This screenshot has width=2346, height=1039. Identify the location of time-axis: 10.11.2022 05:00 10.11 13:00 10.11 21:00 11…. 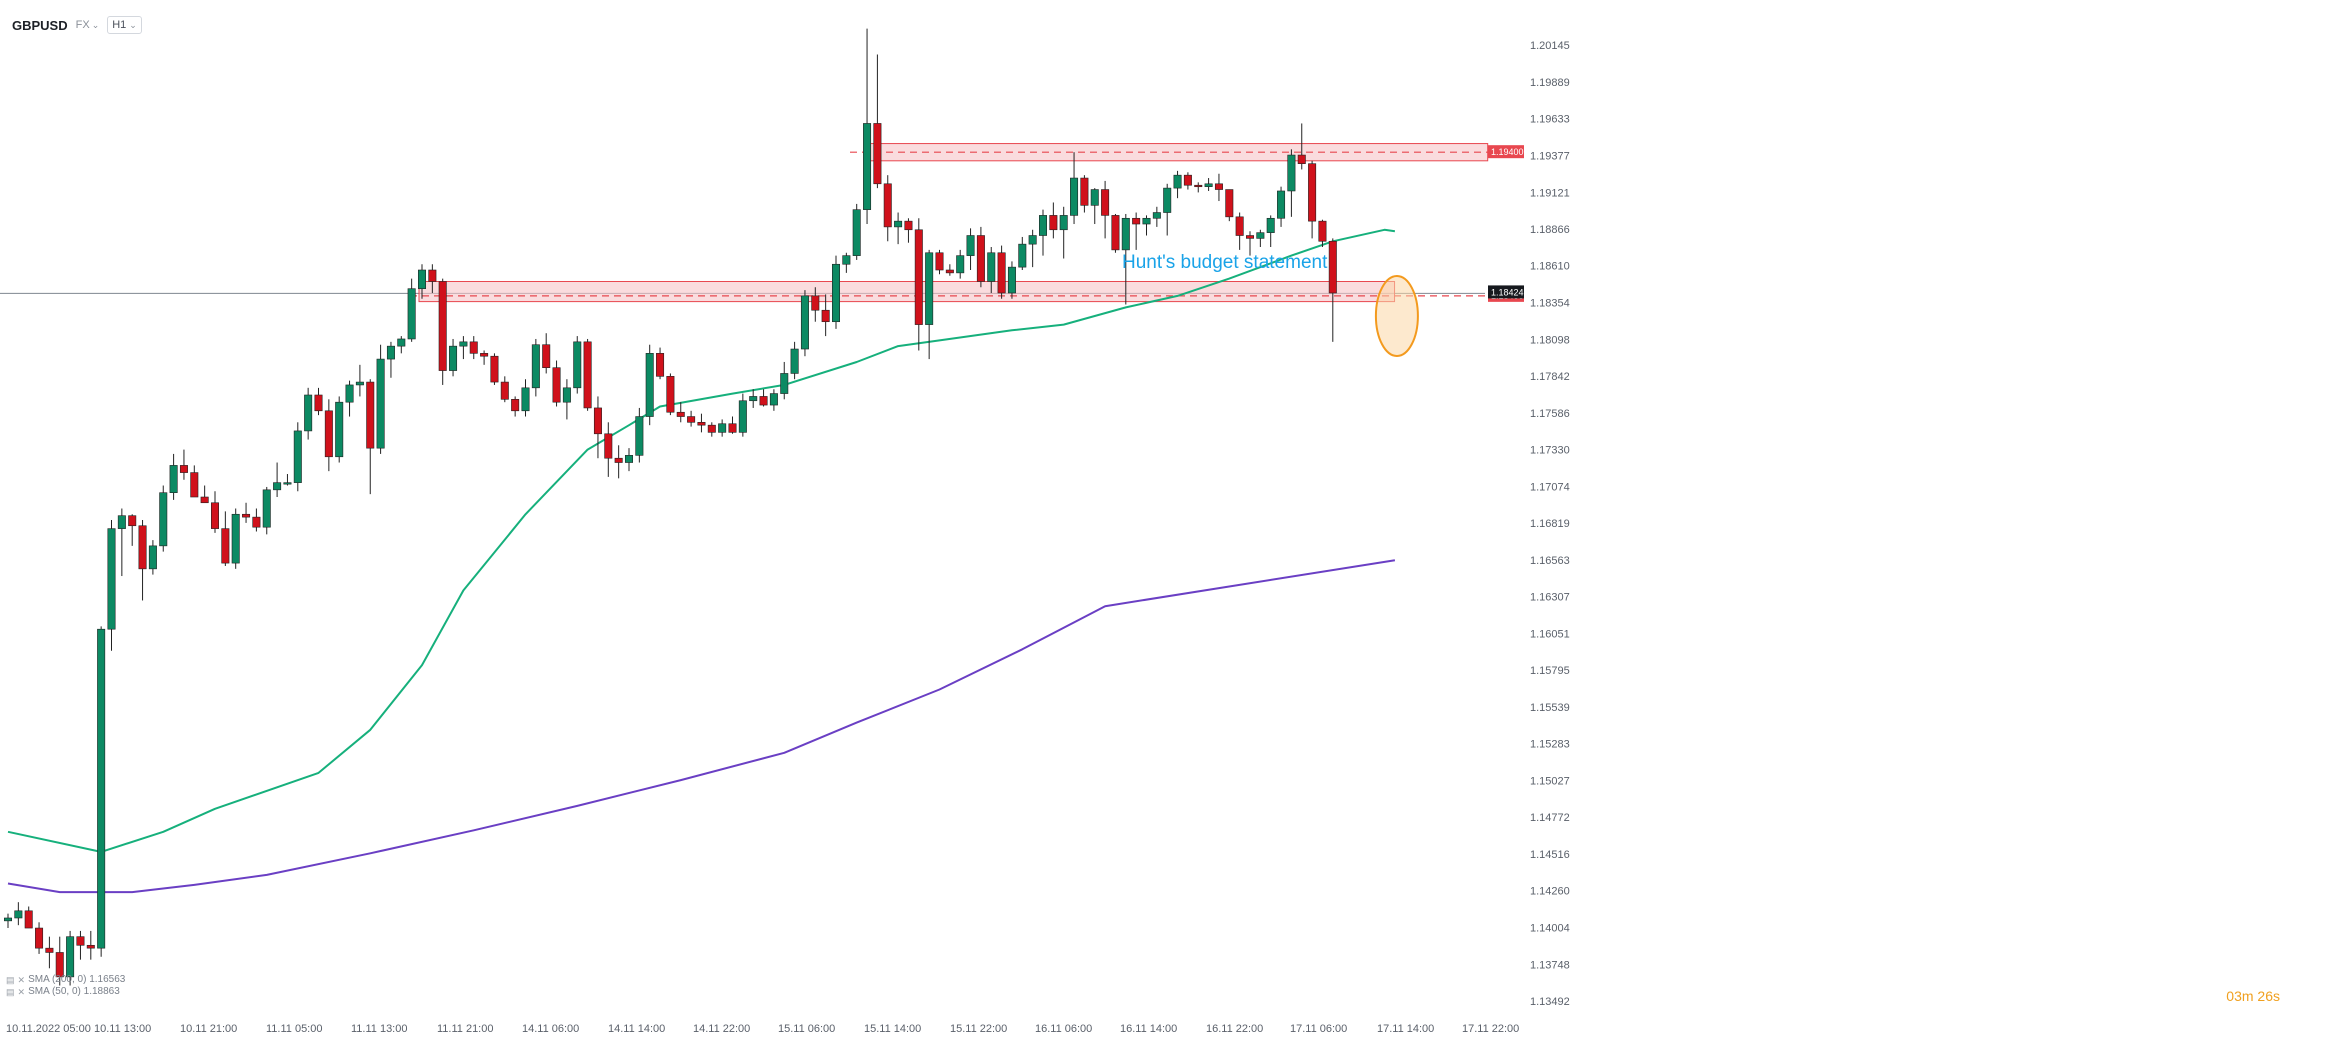
(762, 1029).